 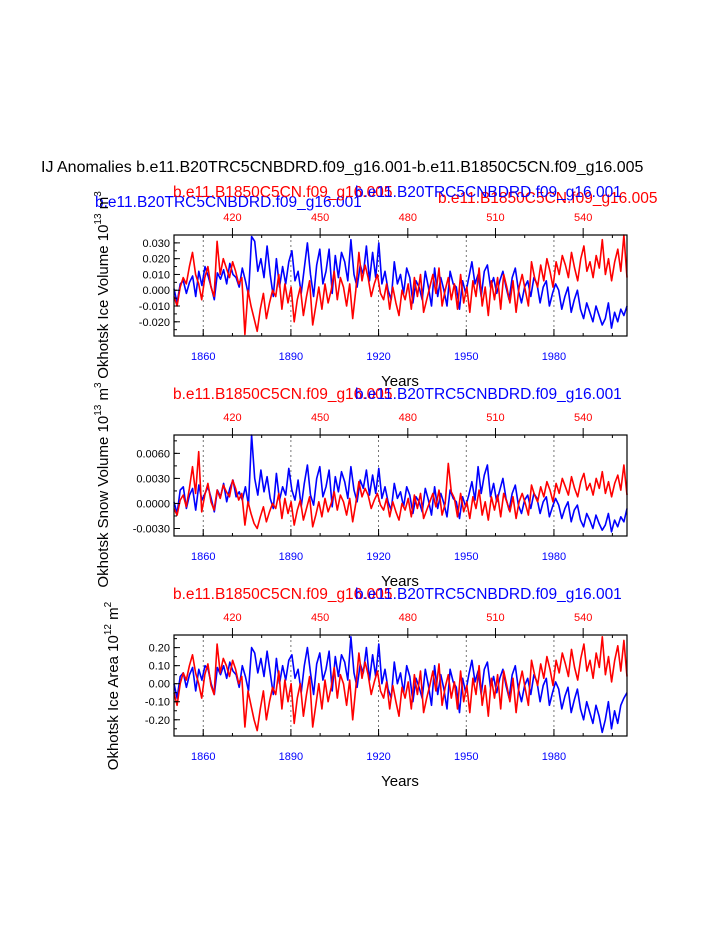 I want to click on y-tick-label: 0.10, so click(x=159, y=667).